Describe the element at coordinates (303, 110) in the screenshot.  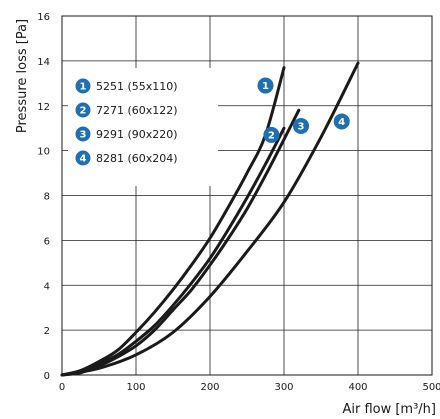
I see `curve-badges: 1 2 3 4` at that location.